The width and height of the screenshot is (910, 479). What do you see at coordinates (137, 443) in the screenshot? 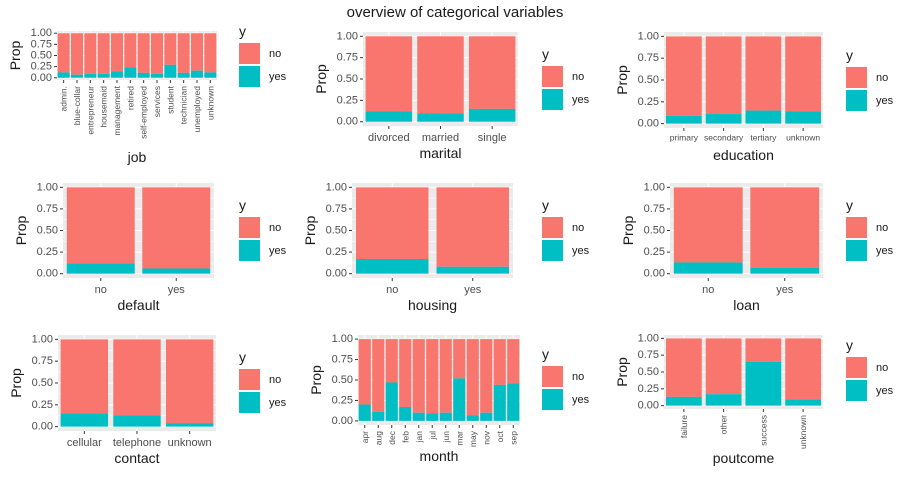
I see `x-tick-label: telephone` at bounding box center [137, 443].